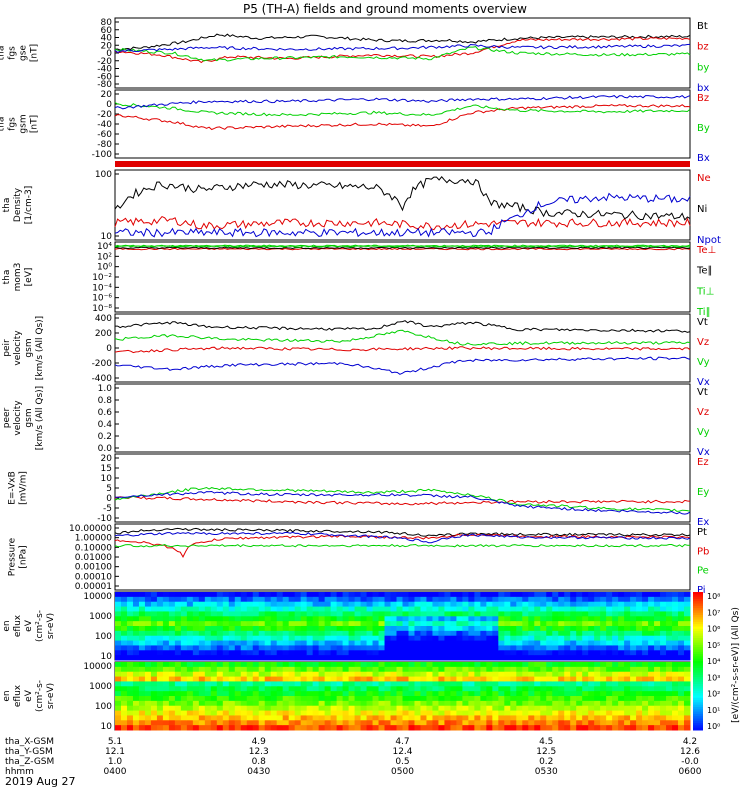 The image size is (750, 800). I want to click on y-tick-label: 400, so click(103, 319).